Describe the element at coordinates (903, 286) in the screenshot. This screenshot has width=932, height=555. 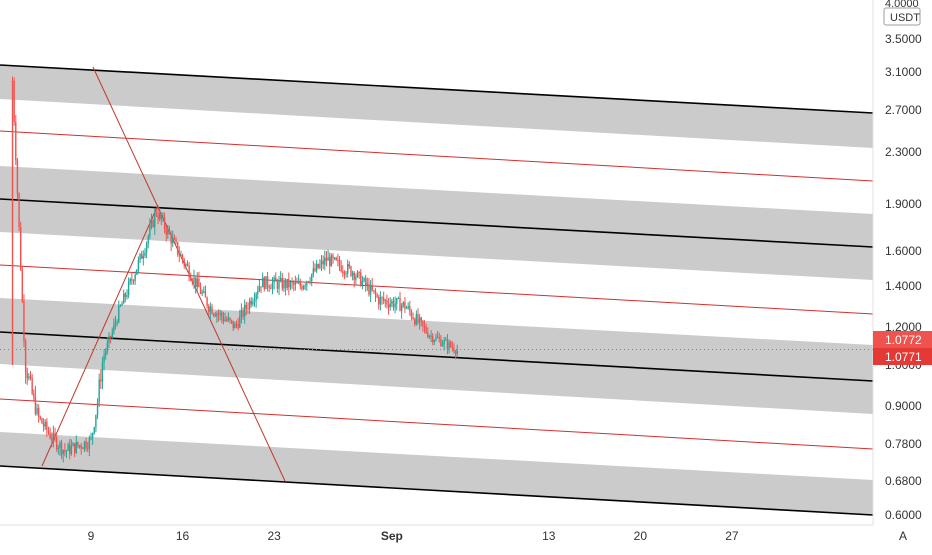
I see `price-tick-label: 1.4000` at that location.